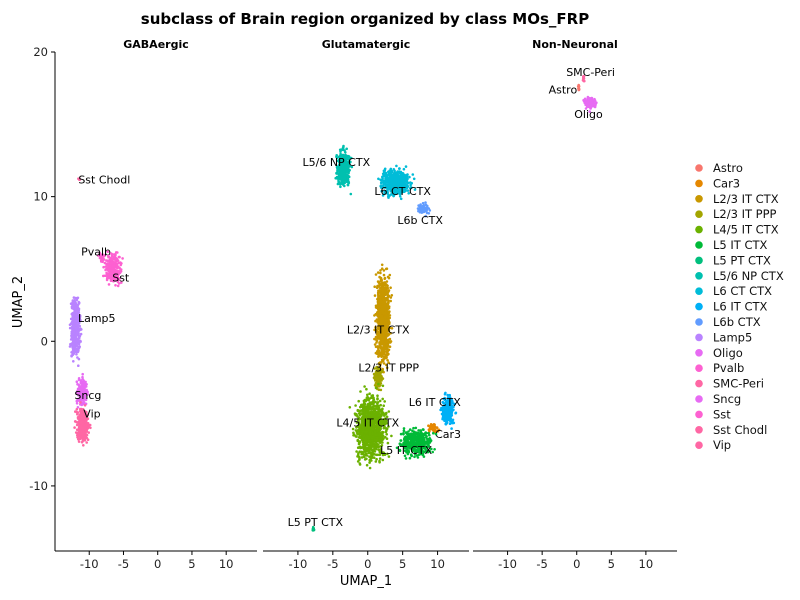 This screenshot has width=800, height=600. Describe the element at coordinates (367, 422) in the screenshot. I see `cluster-label-l4-5-it-ctx: L4/5 IT CTX` at that location.